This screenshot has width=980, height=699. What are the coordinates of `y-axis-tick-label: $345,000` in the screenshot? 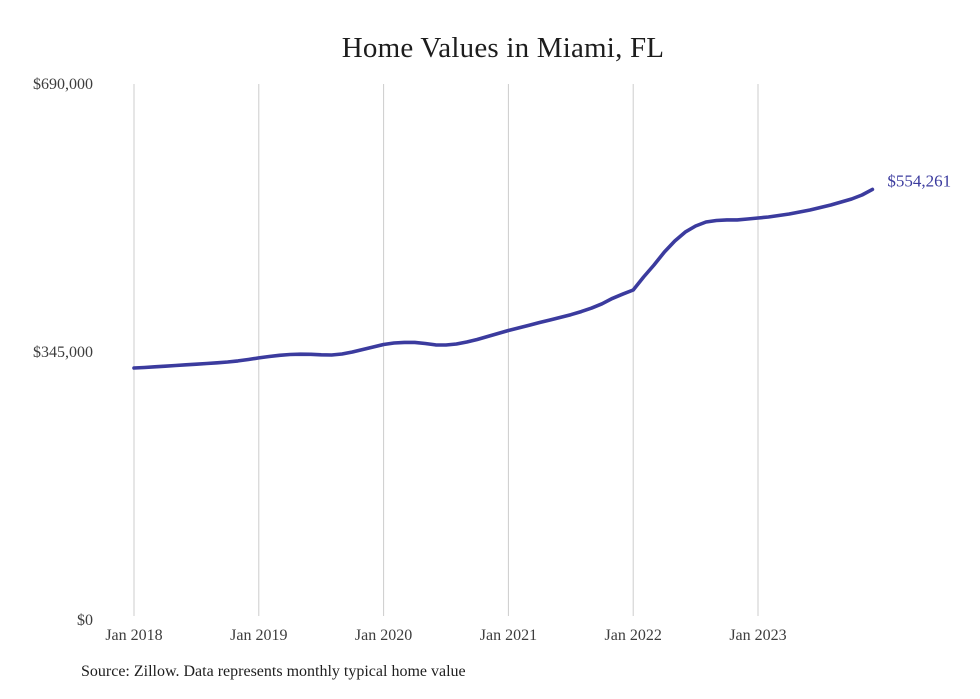 It's located at (63, 352).